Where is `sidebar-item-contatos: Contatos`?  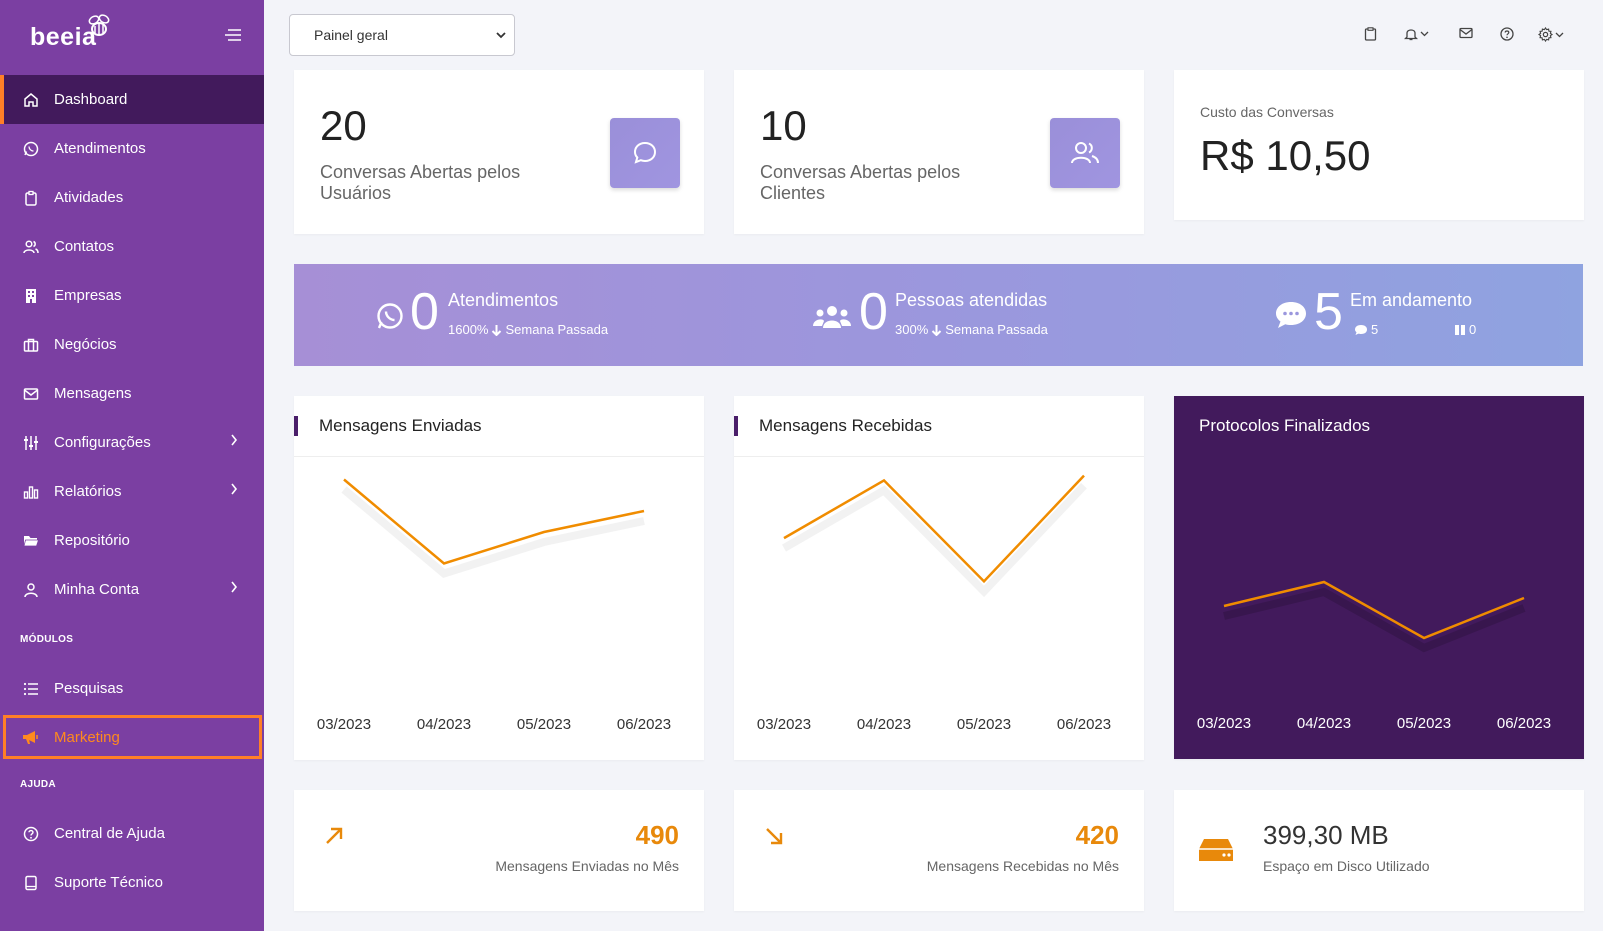 sidebar-item-contatos: Contatos is located at coordinates (132, 246).